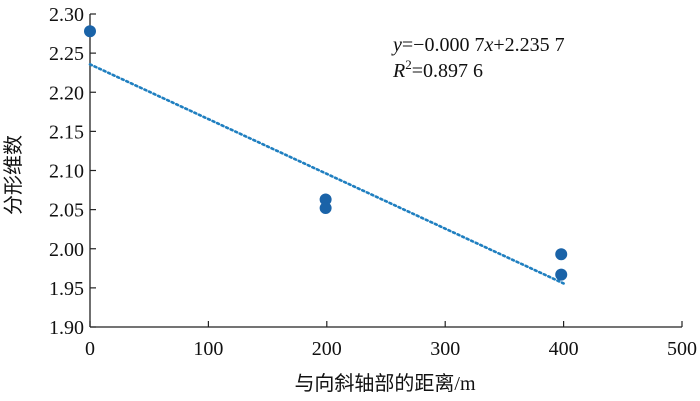 This screenshot has width=700, height=401. What do you see at coordinates (208, 349) in the screenshot?
I see `x-tick-label: 100` at bounding box center [208, 349].